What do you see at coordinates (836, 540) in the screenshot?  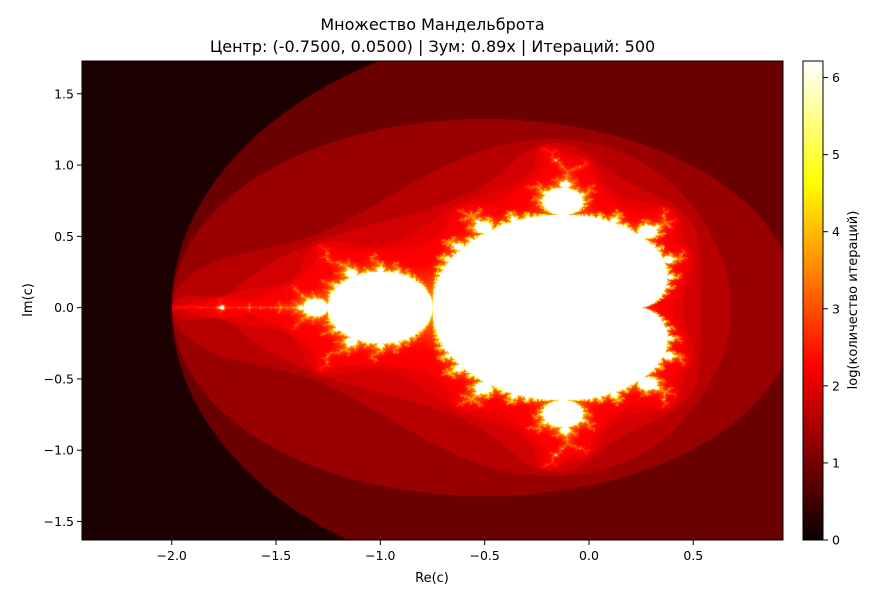 I see `colorbar-tick-label: 0` at bounding box center [836, 540].